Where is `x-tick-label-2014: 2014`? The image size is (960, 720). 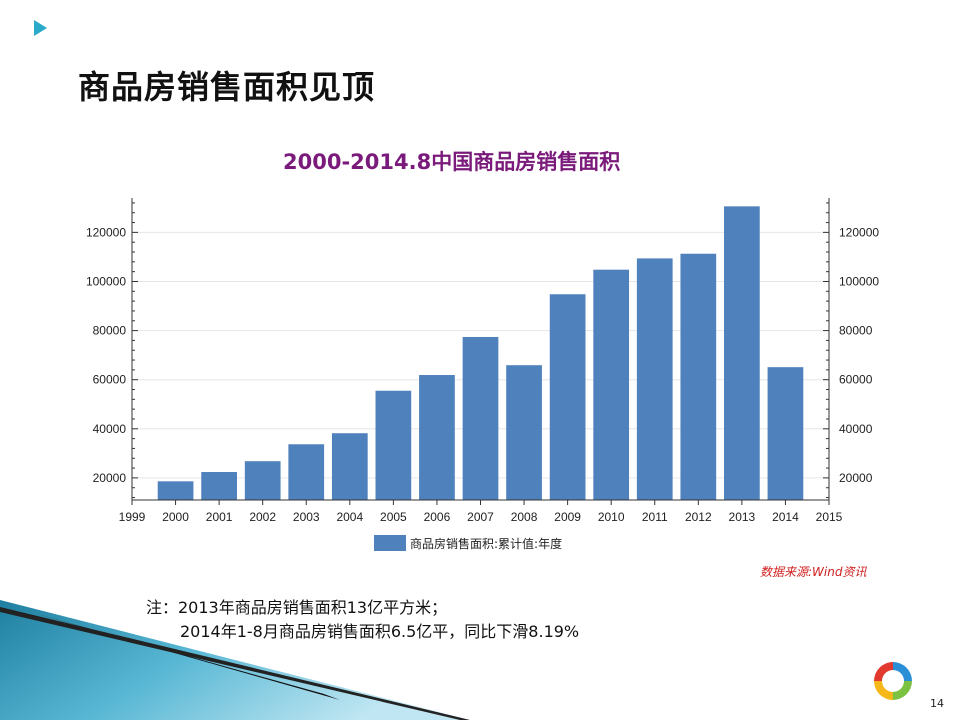 x-tick-label-2014: 2014 is located at coordinates (785, 517).